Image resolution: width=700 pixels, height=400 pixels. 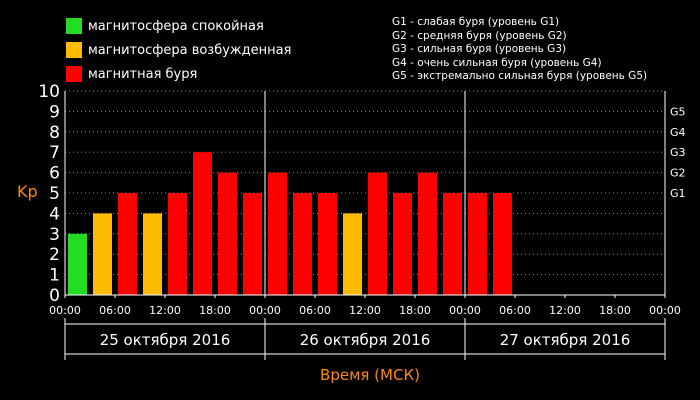 What do you see at coordinates (54, 214) in the screenshot?
I see `y-tick-label: 4` at bounding box center [54, 214].